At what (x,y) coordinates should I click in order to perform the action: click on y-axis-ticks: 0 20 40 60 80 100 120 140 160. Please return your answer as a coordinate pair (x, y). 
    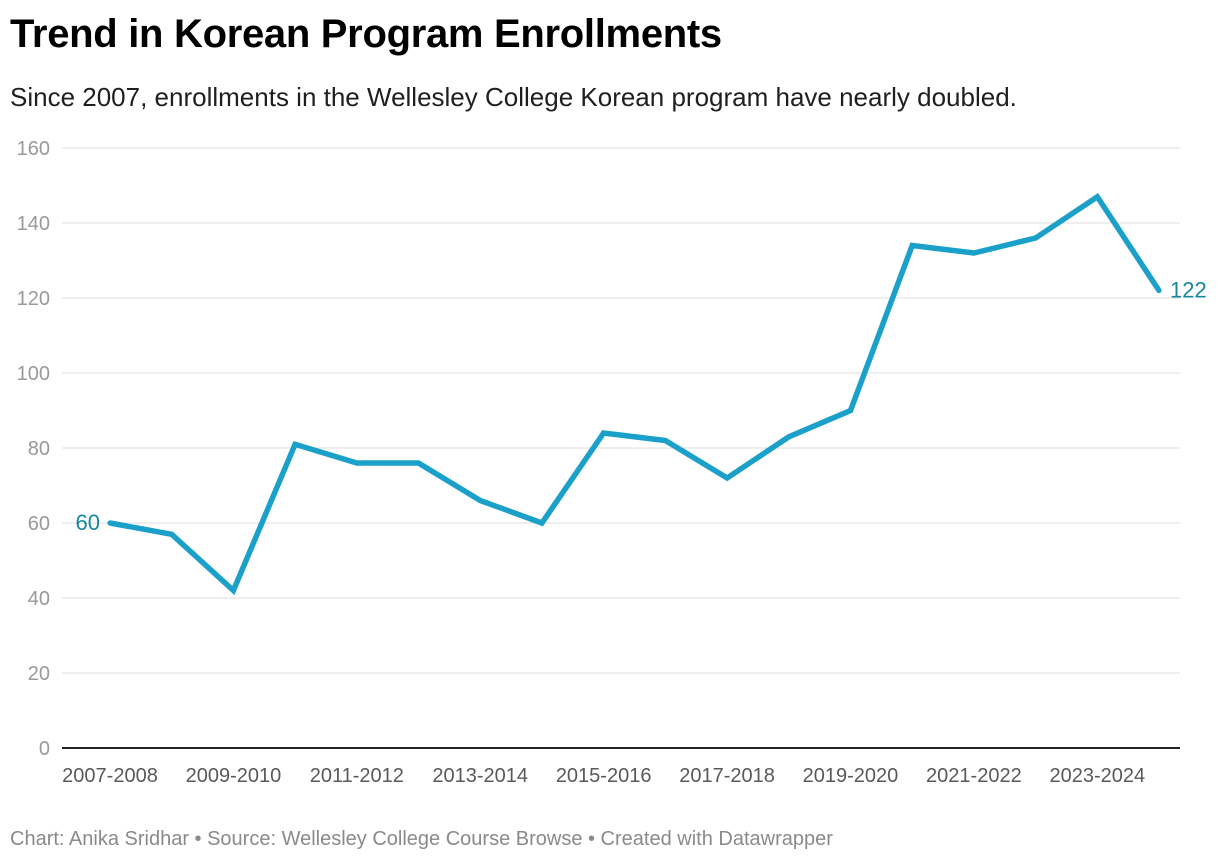
    Looking at the image, I should click on (33, 449).